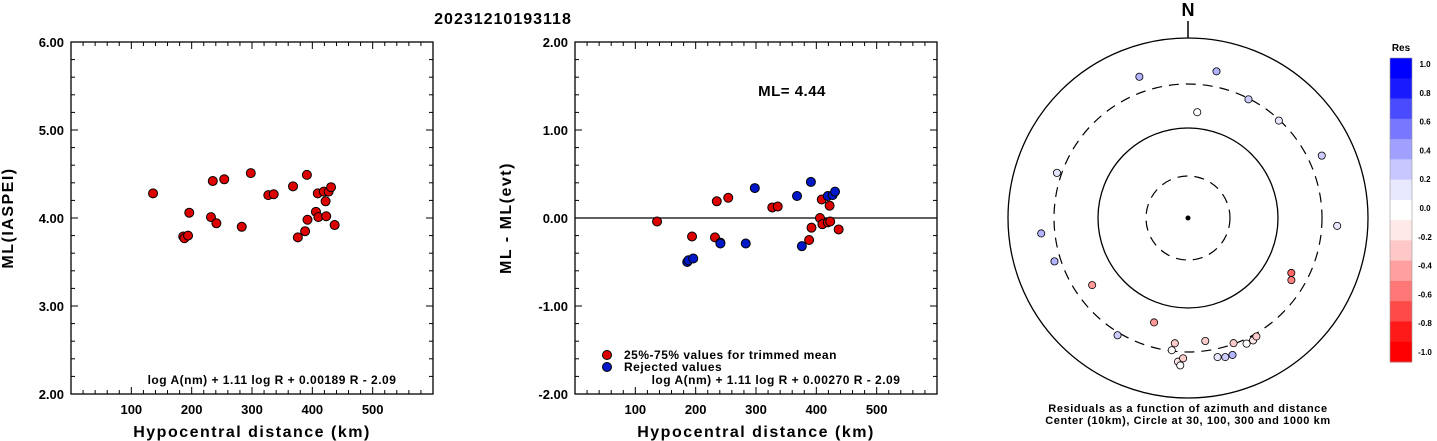 This screenshot has height=441, width=1437. I want to click on colorbar-label: -1.0, so click(1425, 352).